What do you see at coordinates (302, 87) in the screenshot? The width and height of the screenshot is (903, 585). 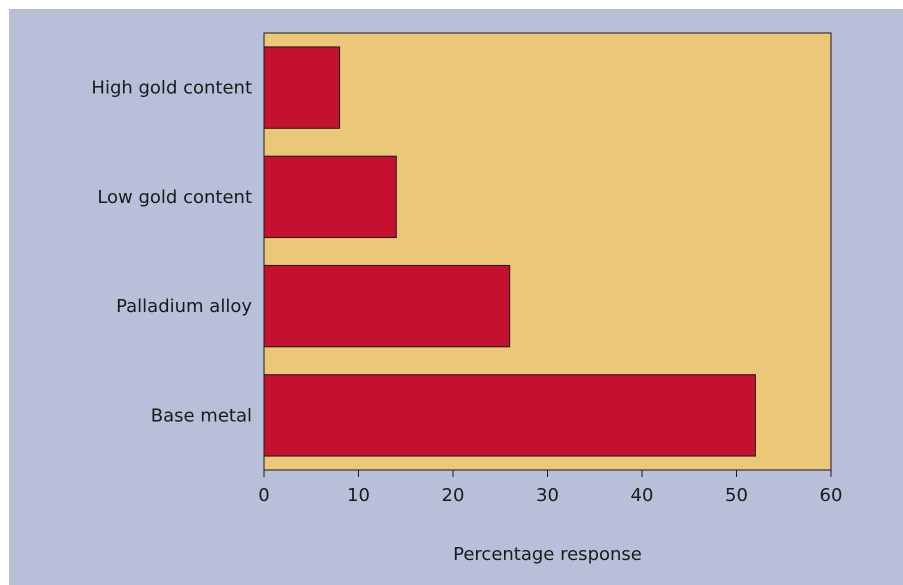 I see `bar-high-gold-content` at bounding box center [302, 87].